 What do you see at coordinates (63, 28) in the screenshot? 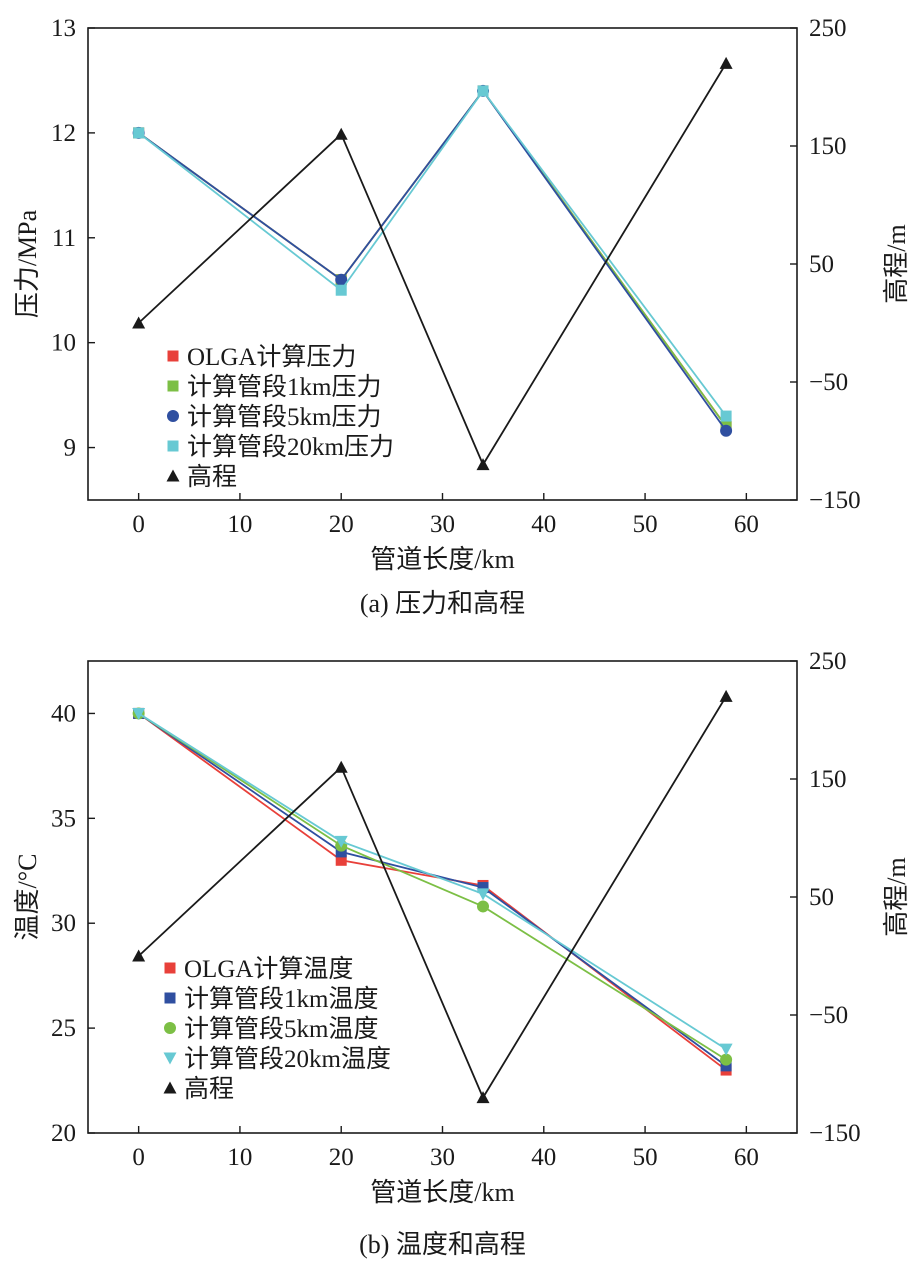
I see `y-tick-label: 13` at bounding box center [63, 28].